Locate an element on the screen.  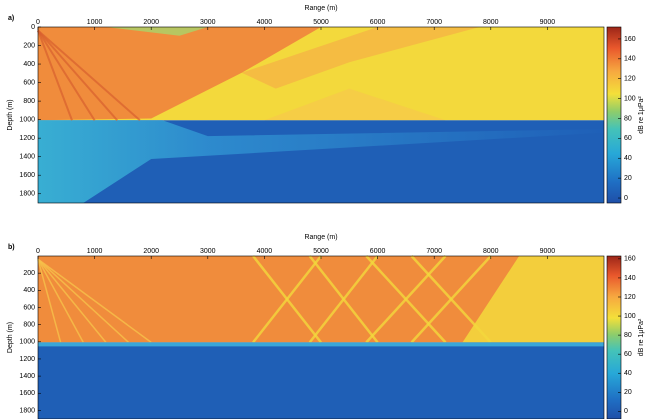
field-yellow is located at coordinates (533, 299).